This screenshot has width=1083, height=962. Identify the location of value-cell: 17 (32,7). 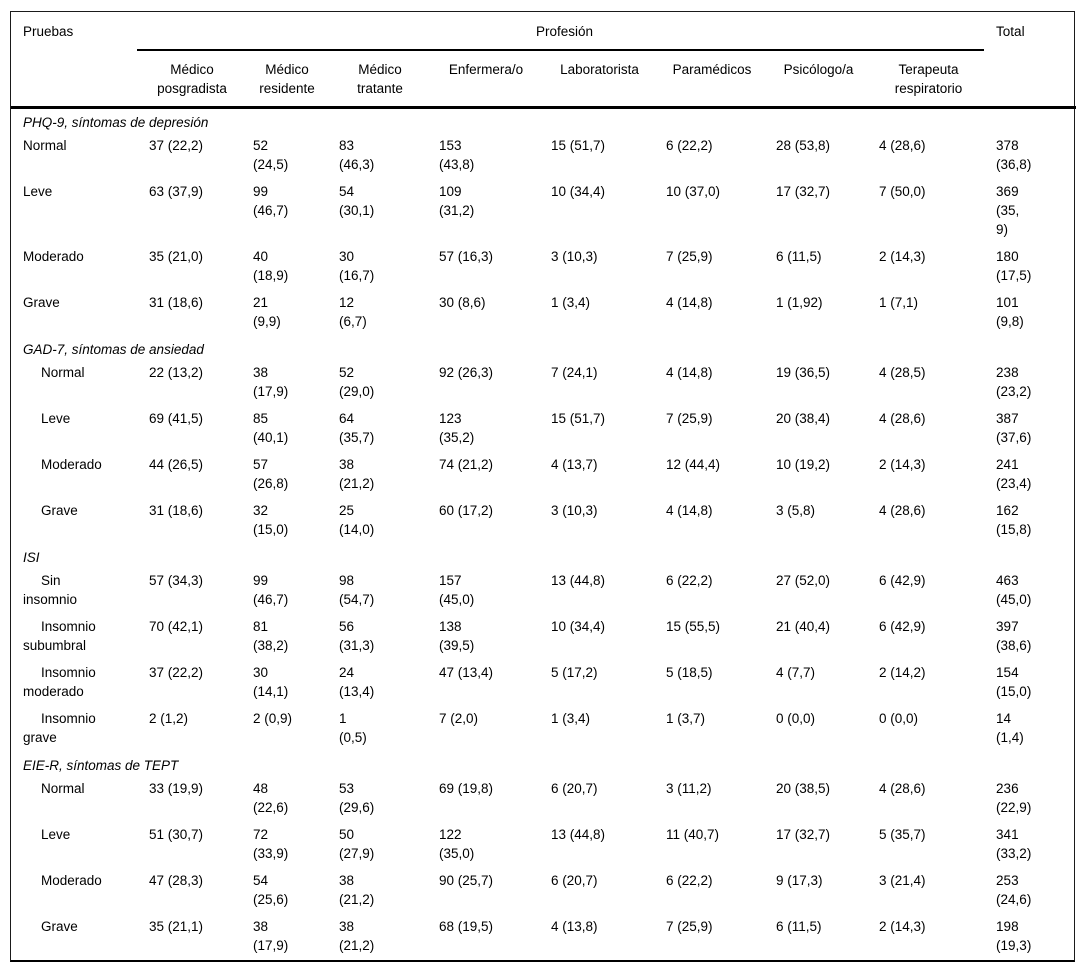
(803, 834).